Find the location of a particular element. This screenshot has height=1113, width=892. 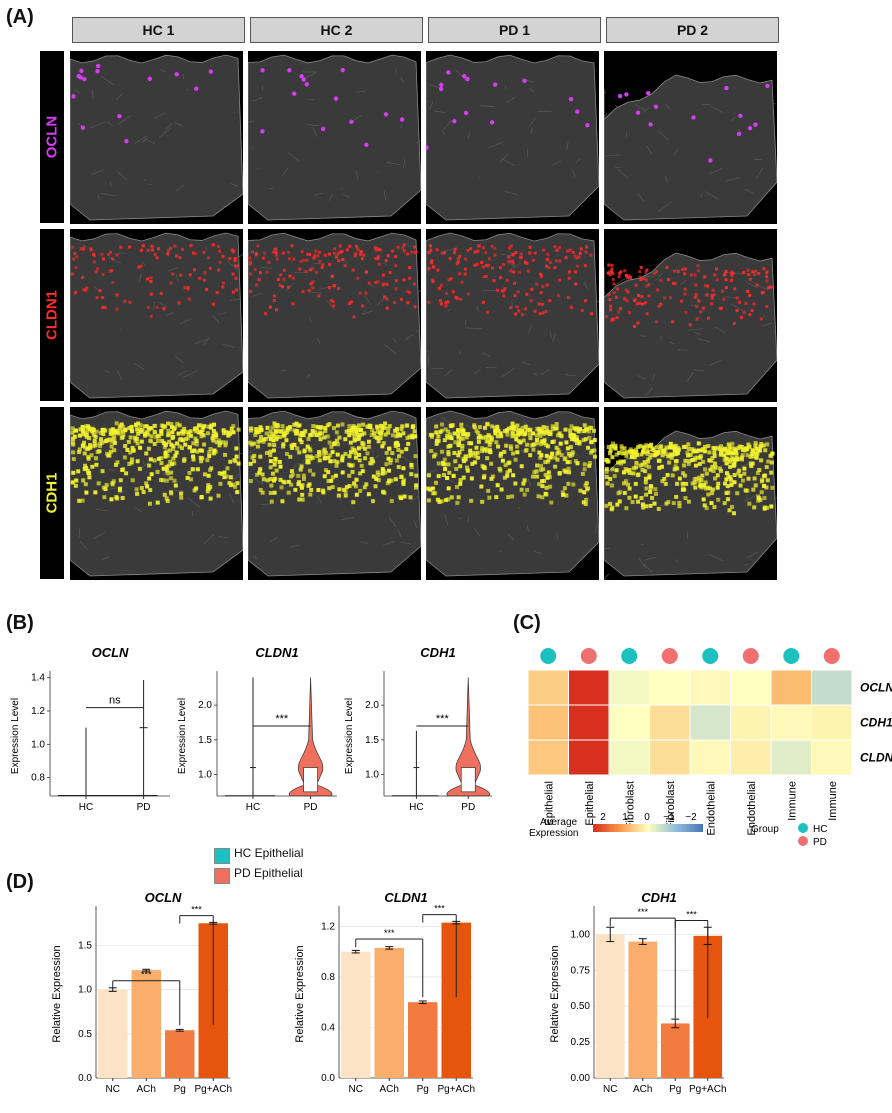

heatmap-col-label: Fibroblast is located at coordinates (671, 805).